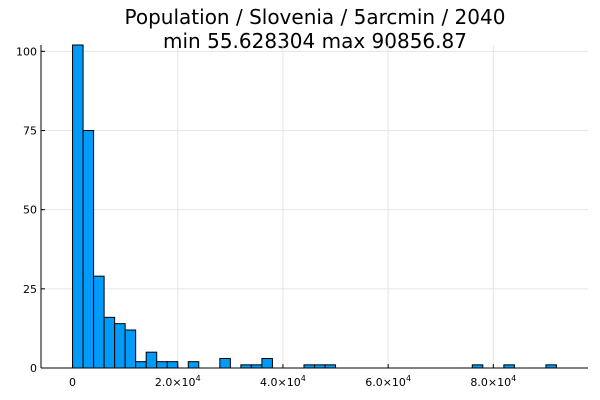 Image resolution: width=600 pixels, height=400 pixels. I want to click on y-tick-label: 25, so click(30, 289).